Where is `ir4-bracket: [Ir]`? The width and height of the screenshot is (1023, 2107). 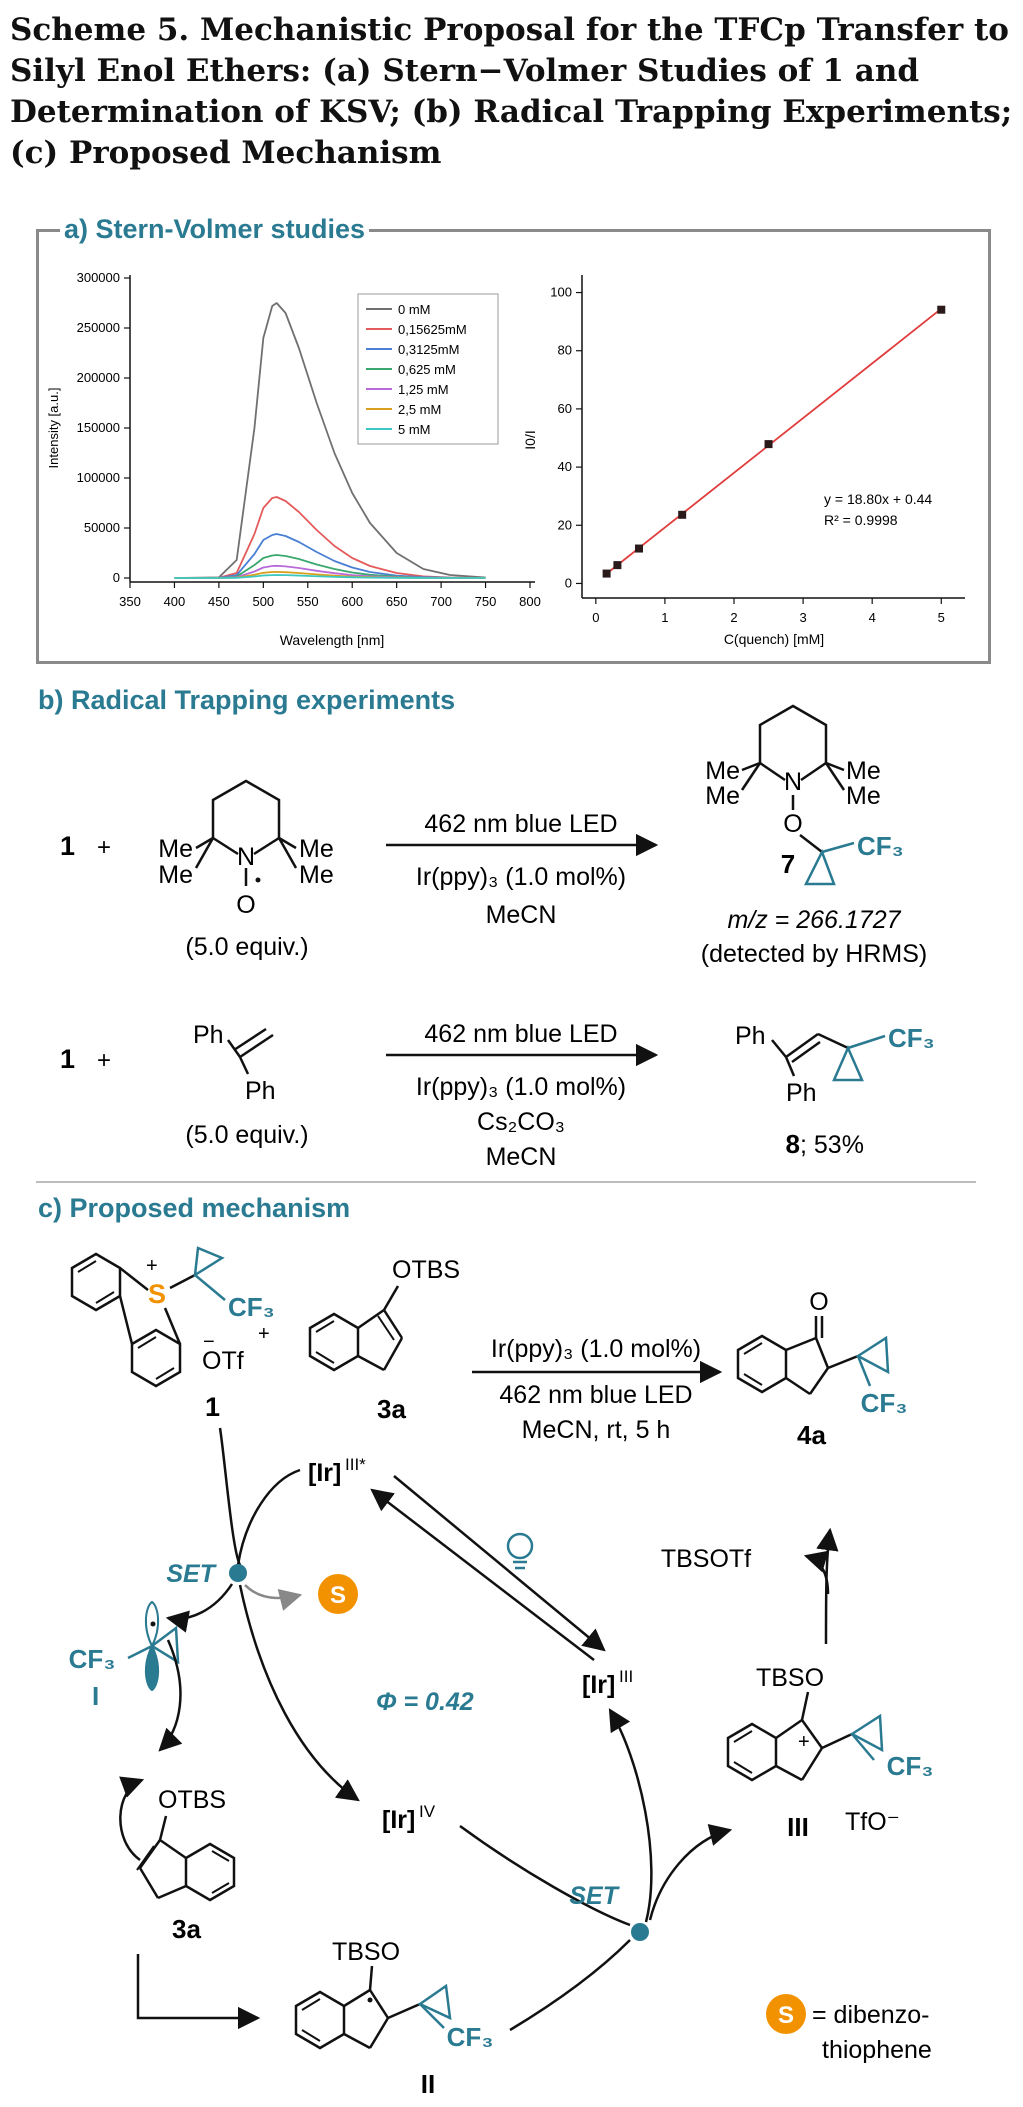
ir4-bracket: [Ir] is located at coordinates (398, 1820).